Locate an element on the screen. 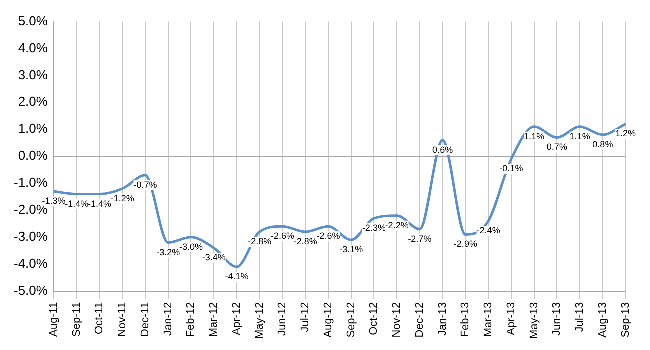 Image resolution: width=650 pixels, height=350 pixels. data-label: -3.2% is located at coordinates (168, 252).